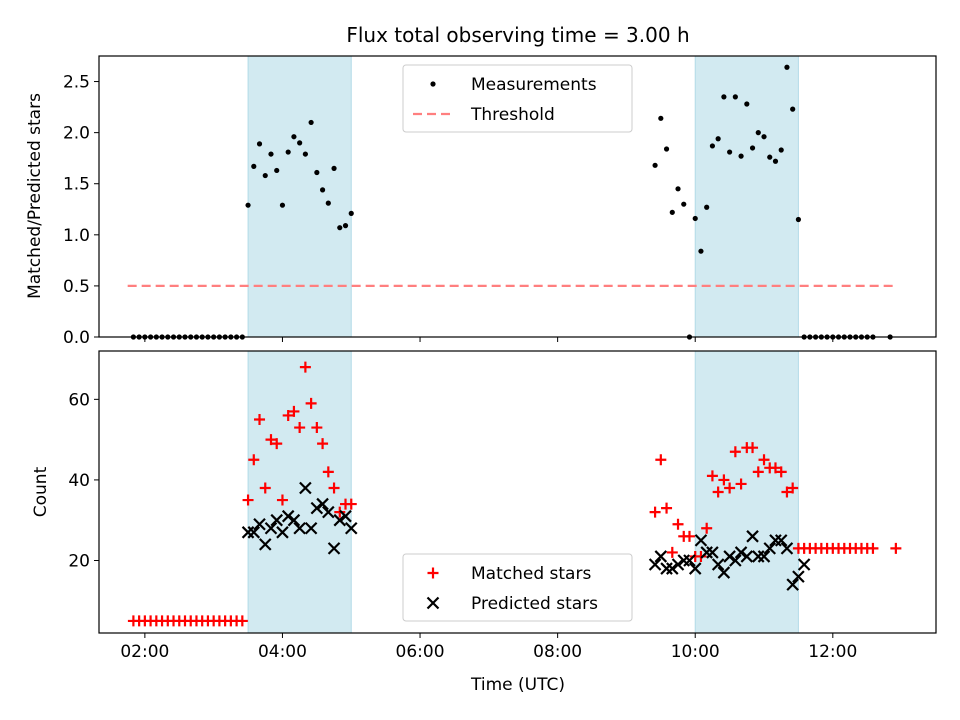  What do you see at coordinates (512, 115) in the screenshot?
I see `top-legend-label-threshold: Threshold` at bounding box center [512, 115].